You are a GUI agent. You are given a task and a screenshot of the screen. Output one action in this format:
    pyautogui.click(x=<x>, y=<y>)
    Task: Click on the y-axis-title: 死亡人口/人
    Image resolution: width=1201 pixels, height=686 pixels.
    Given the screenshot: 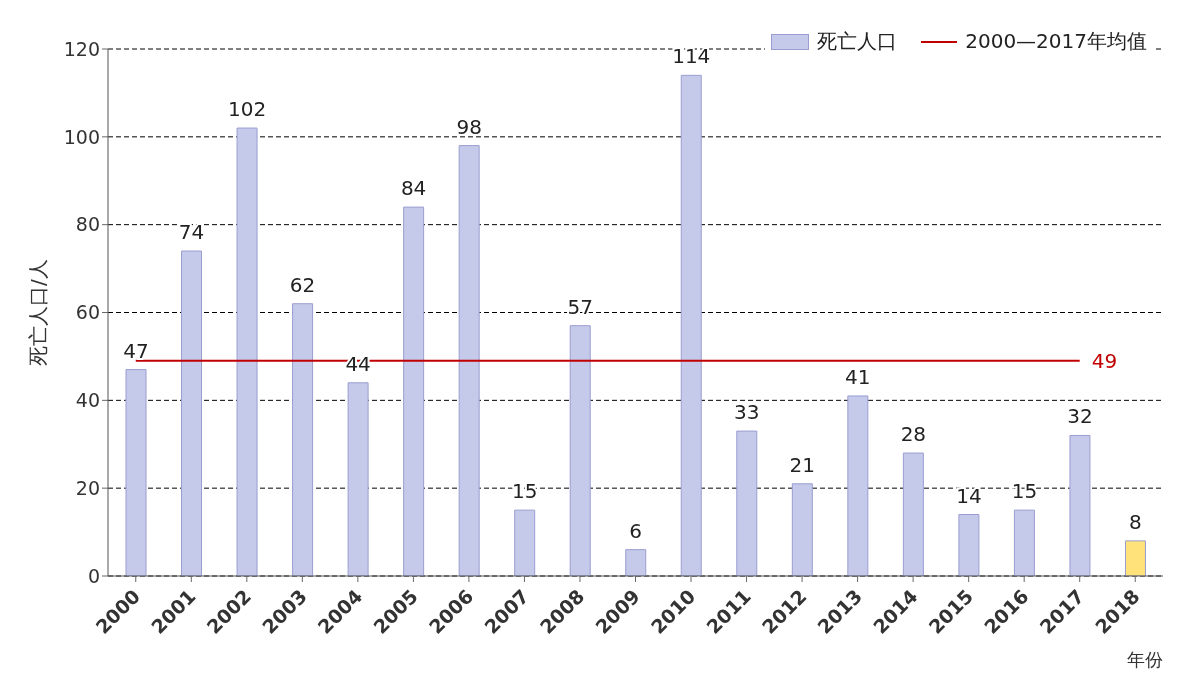 What is the action you would take?
    pyautogui.click(x=38, y=312)
    